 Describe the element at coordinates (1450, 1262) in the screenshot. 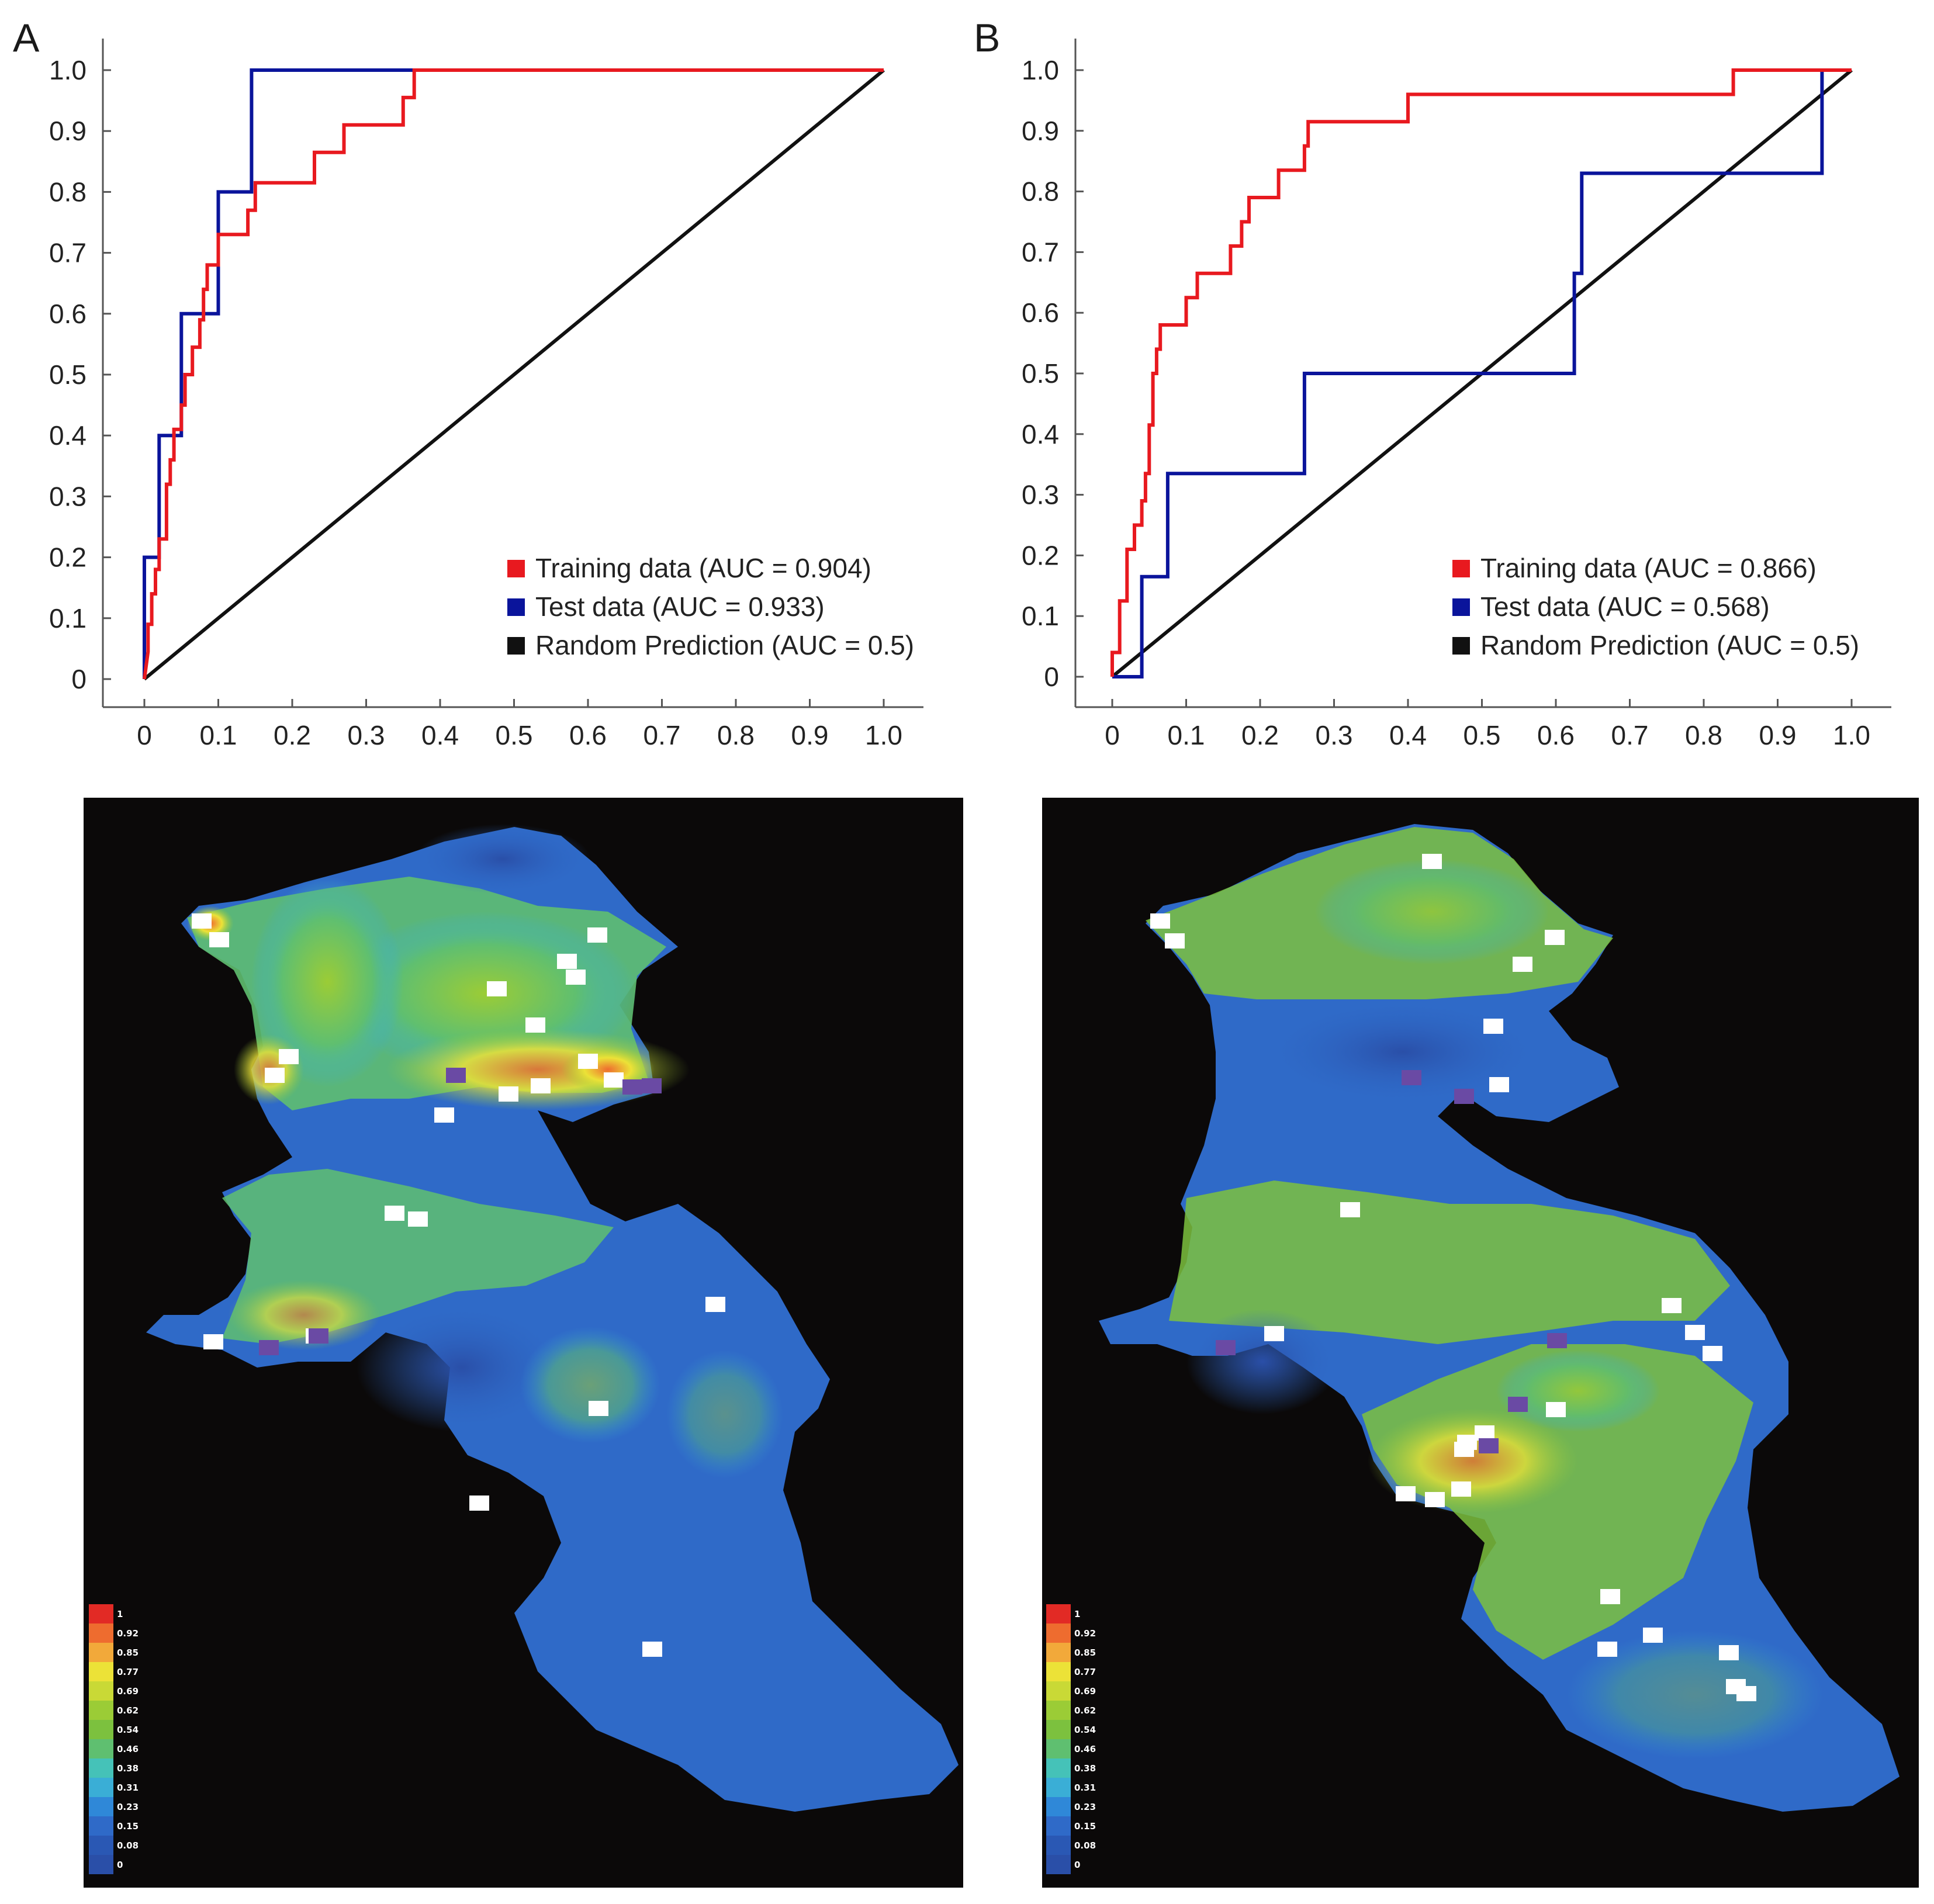

I see `map-b-green-mid` at that location.